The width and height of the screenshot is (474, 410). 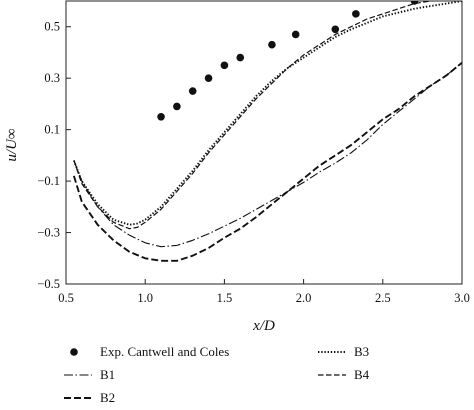 What do you see at coordinates (383, 298) in the screenshot?
I see `x-tick-label: 2.5` at bounding box center [383, 298].